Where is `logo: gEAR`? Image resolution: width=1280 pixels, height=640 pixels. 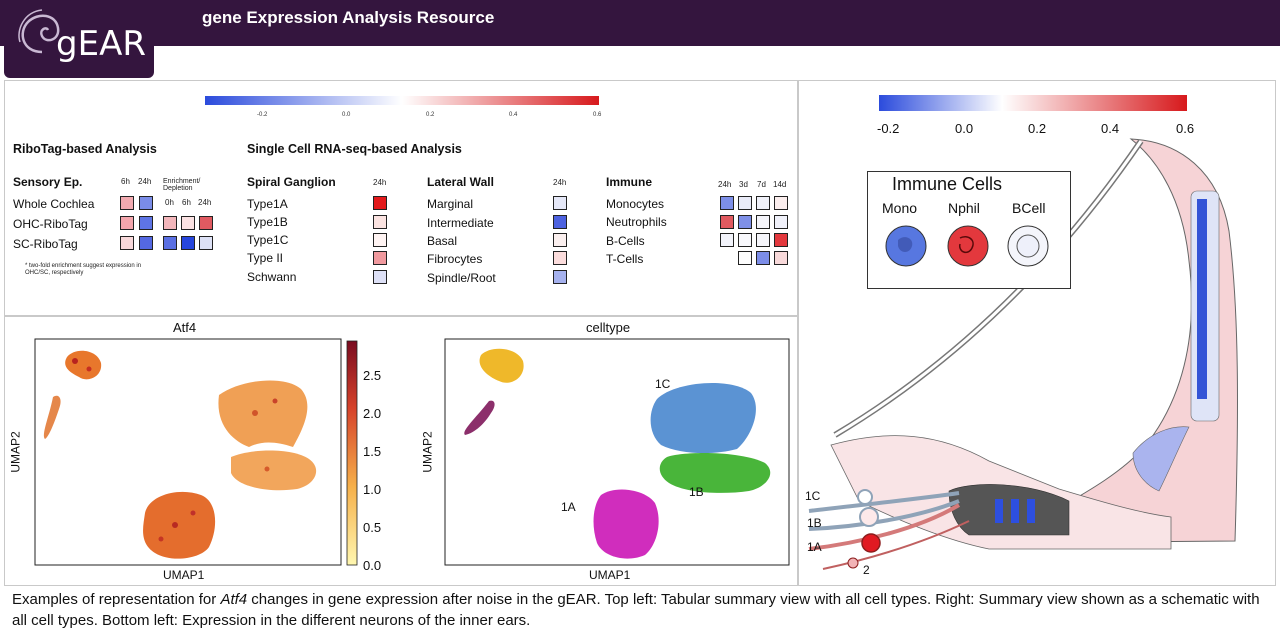 logo: gEAR is located at coordinates (79, 39).